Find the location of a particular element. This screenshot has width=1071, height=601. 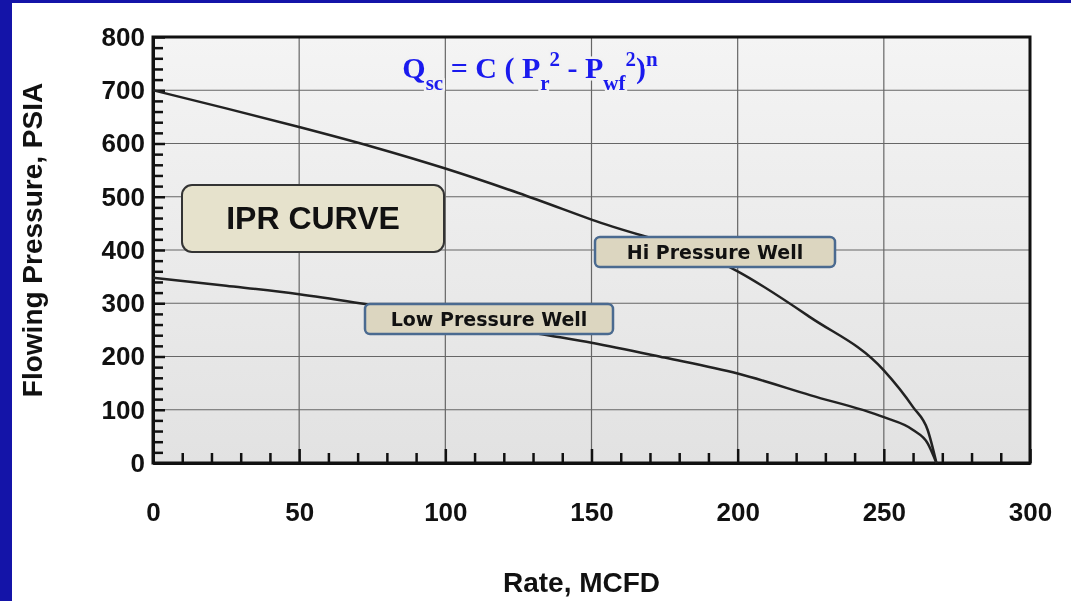

y-tick-label: 700 is located at coordinates (123, 90).